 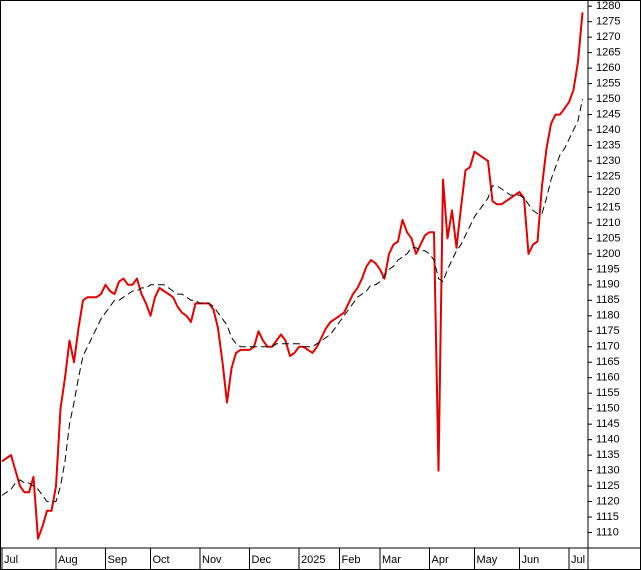 What do you see at coordinates (608, 501) in the screenshot?
I see `y-tick-label: 1120` at bounding box center [608, 501].